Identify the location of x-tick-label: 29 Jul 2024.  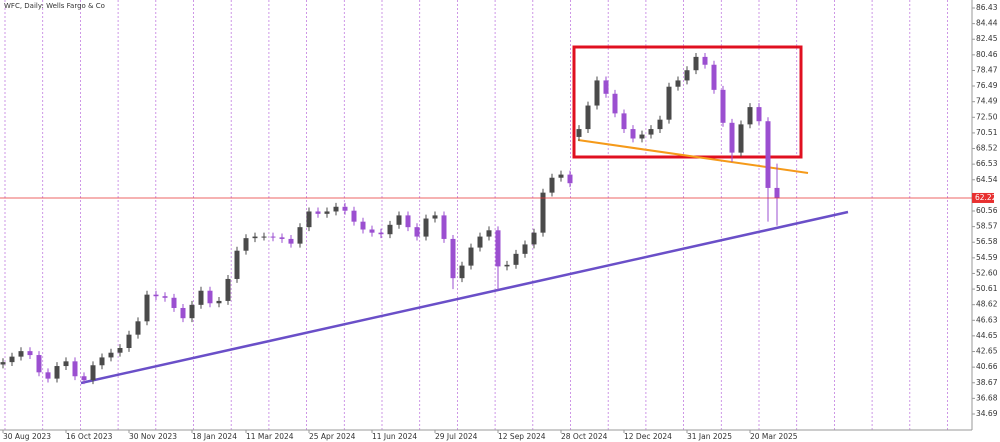
(456, 436).